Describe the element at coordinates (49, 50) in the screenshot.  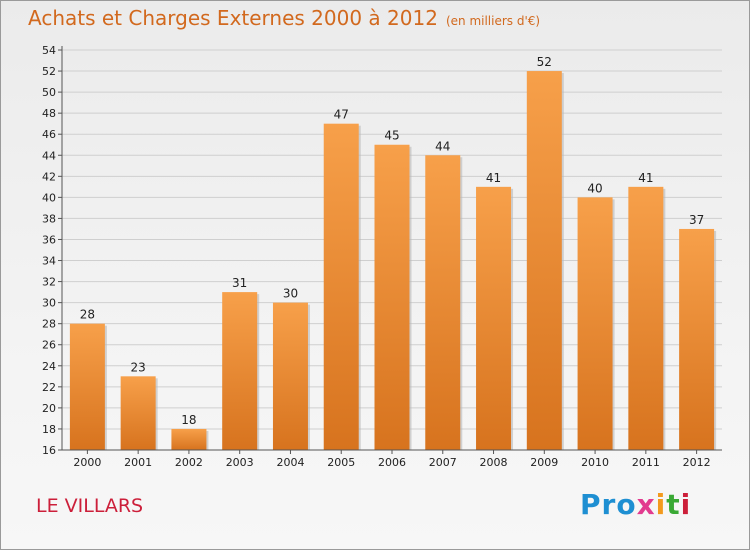
I see `y-tick-label: 54` at that location.